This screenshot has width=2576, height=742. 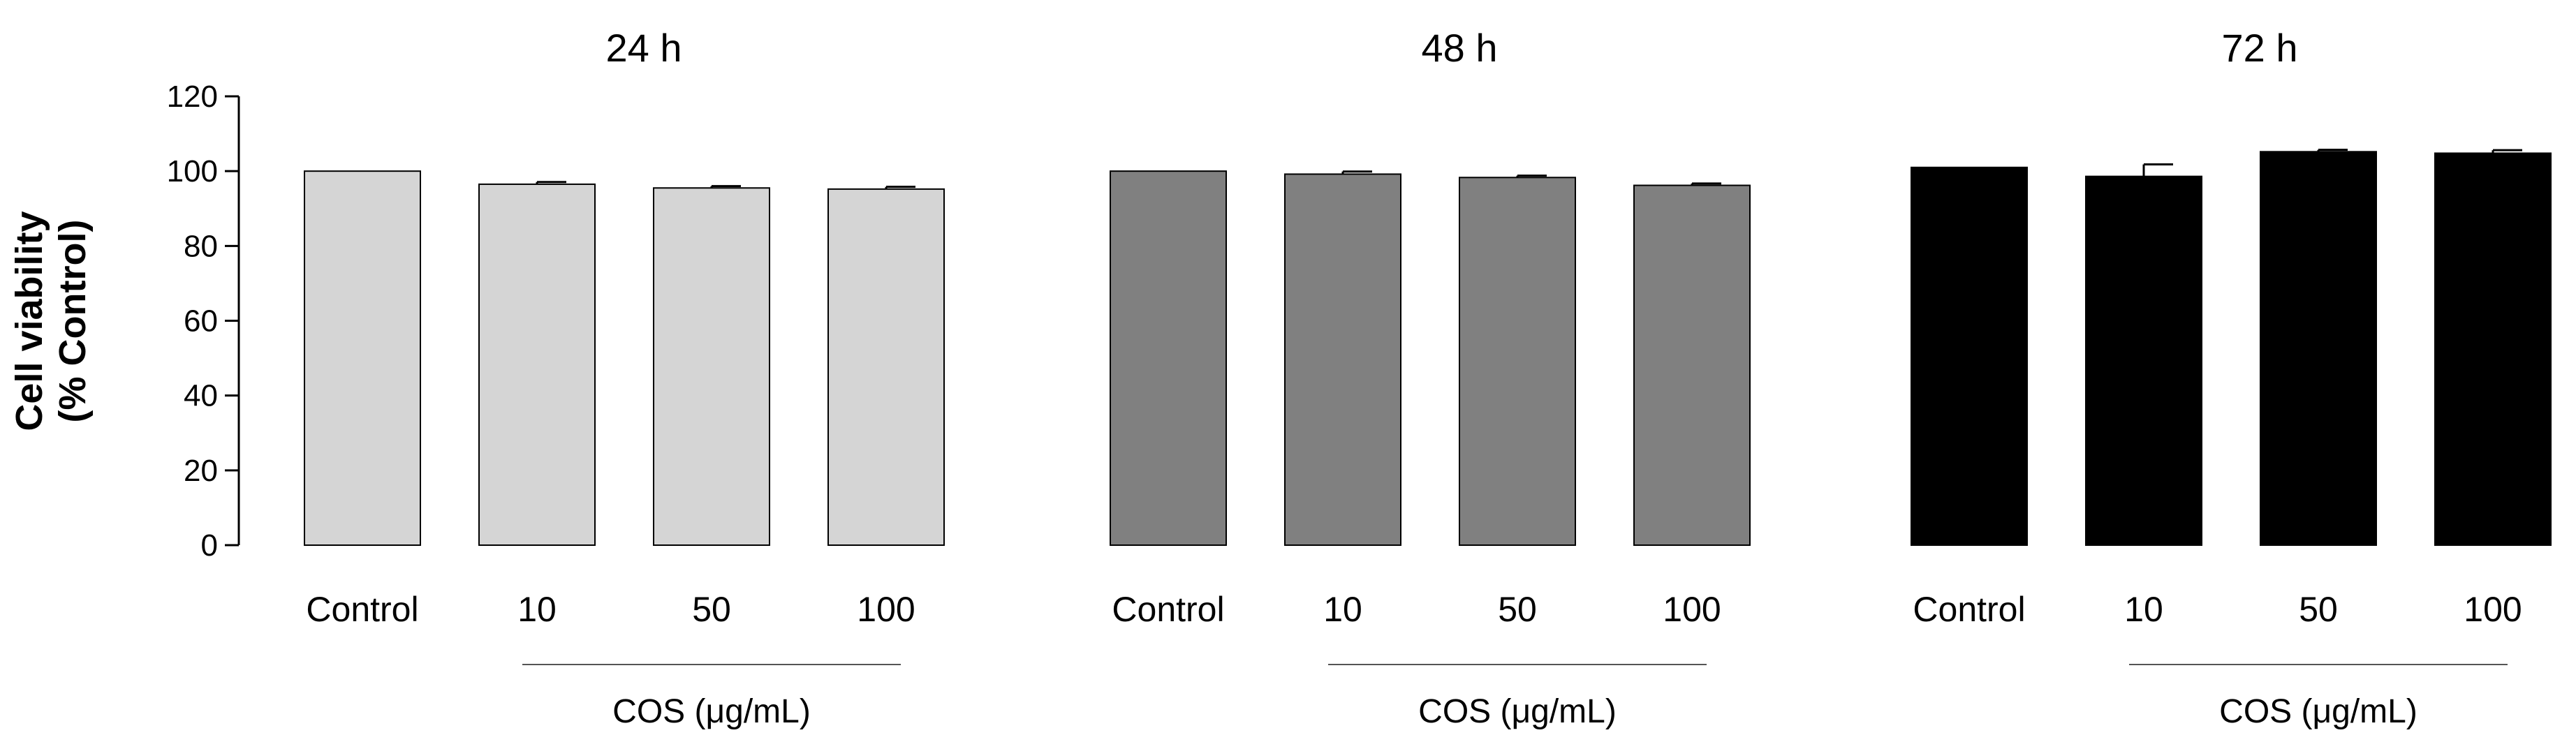 What do you see at coordinates (73, 321) in the screenshot?
I see `y-axis-label-line2: (% Control)` at bounding box center [73, 321].